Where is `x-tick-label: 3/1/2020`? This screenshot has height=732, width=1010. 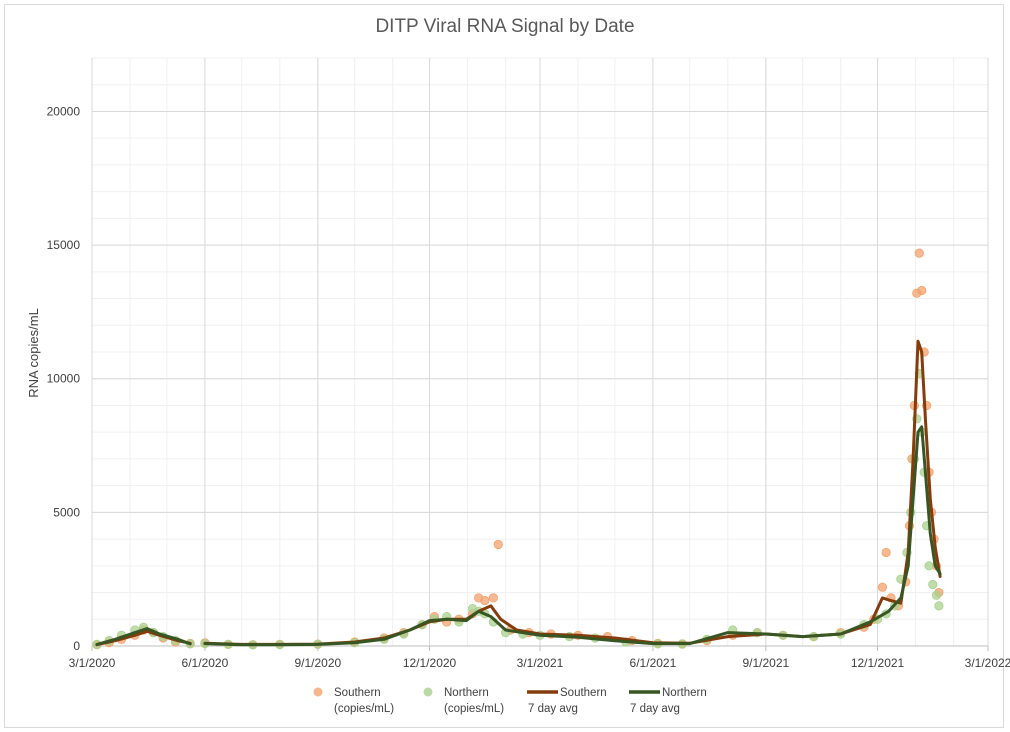
x-tick-label: 3/1/2020 is located at coordinates (92, 663).